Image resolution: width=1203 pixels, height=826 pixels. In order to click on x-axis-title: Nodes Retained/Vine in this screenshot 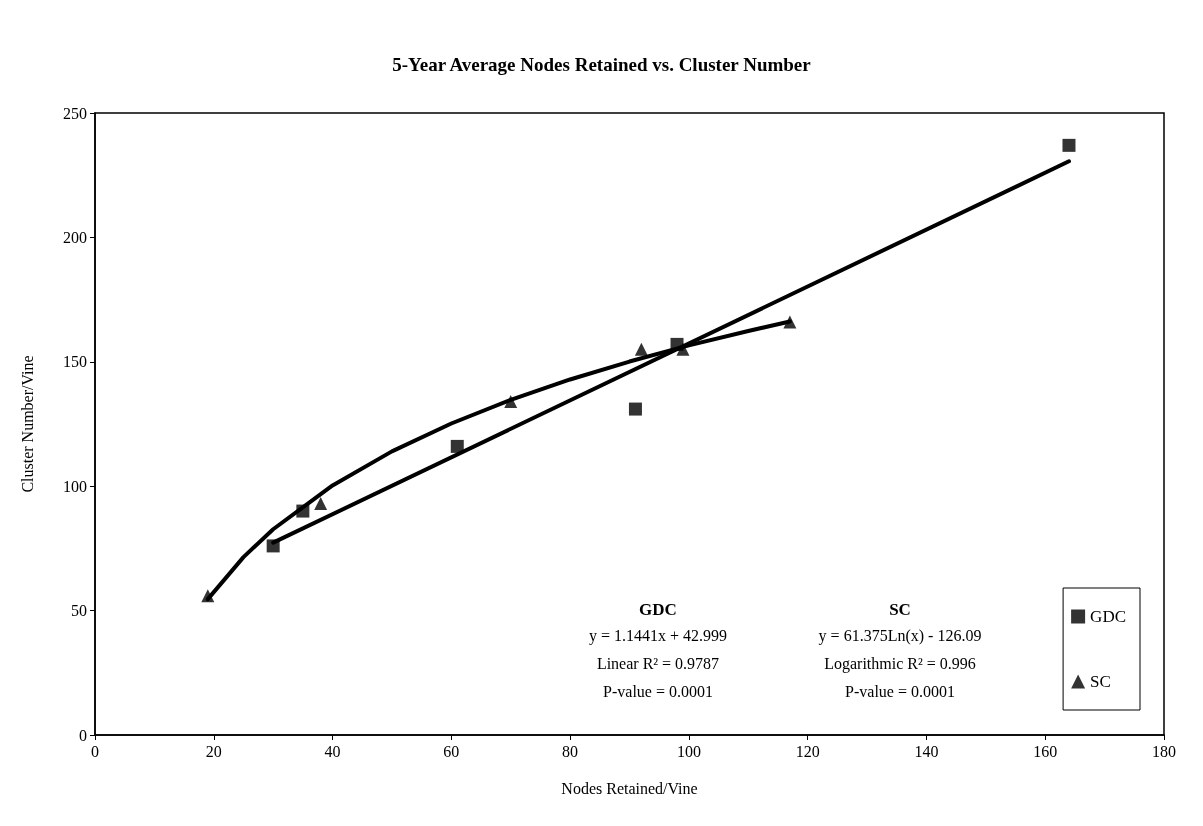, I will do `click(629, 788)`.